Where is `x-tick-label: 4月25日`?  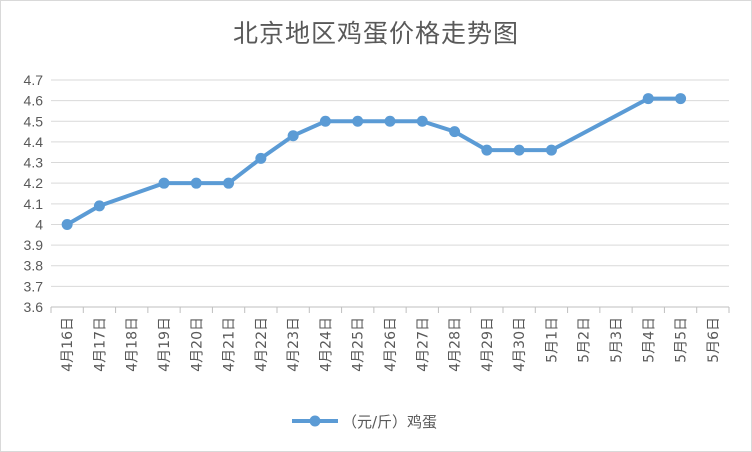
x-tick-label: 4月25日 is located at coordinates (359, 344).